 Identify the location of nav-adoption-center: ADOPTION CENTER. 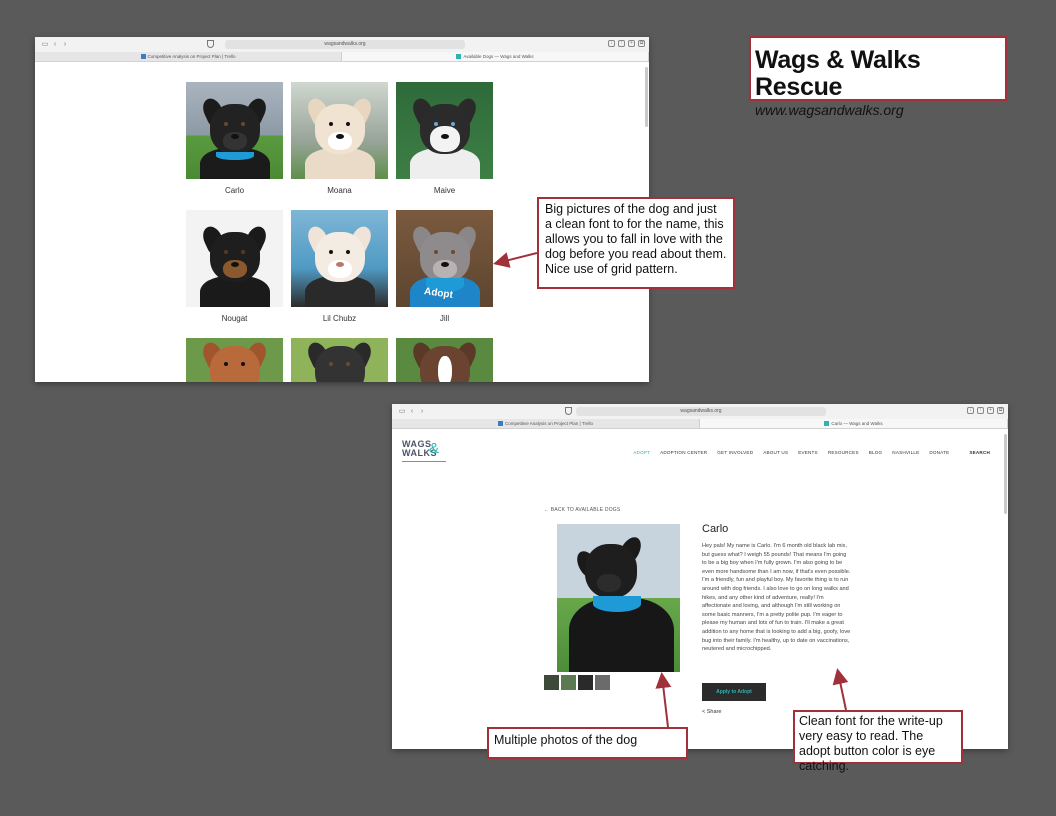
(684, 452).